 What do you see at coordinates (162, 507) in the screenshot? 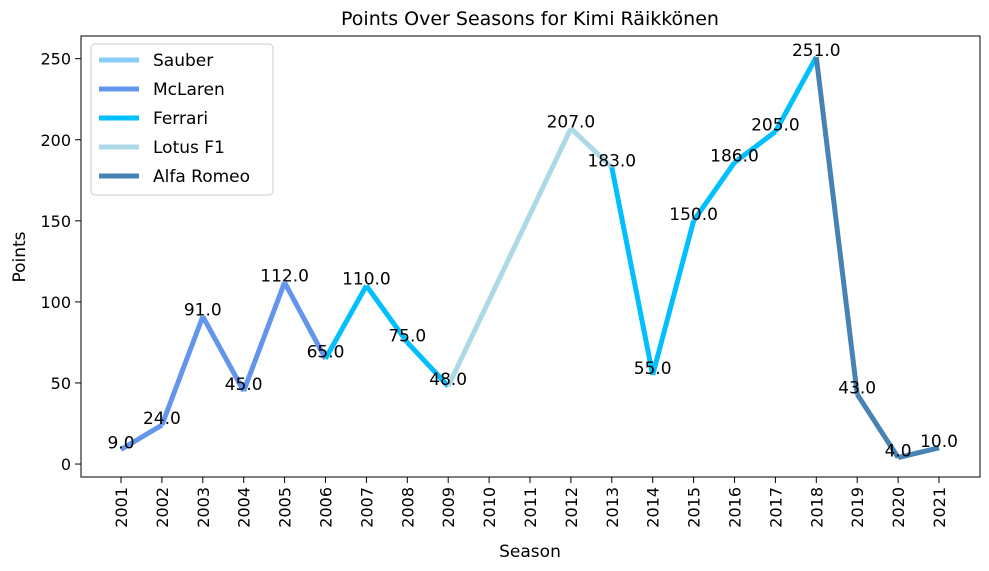
I see `x-tick-label-2002: 2002` at bounding box center [162, 507].